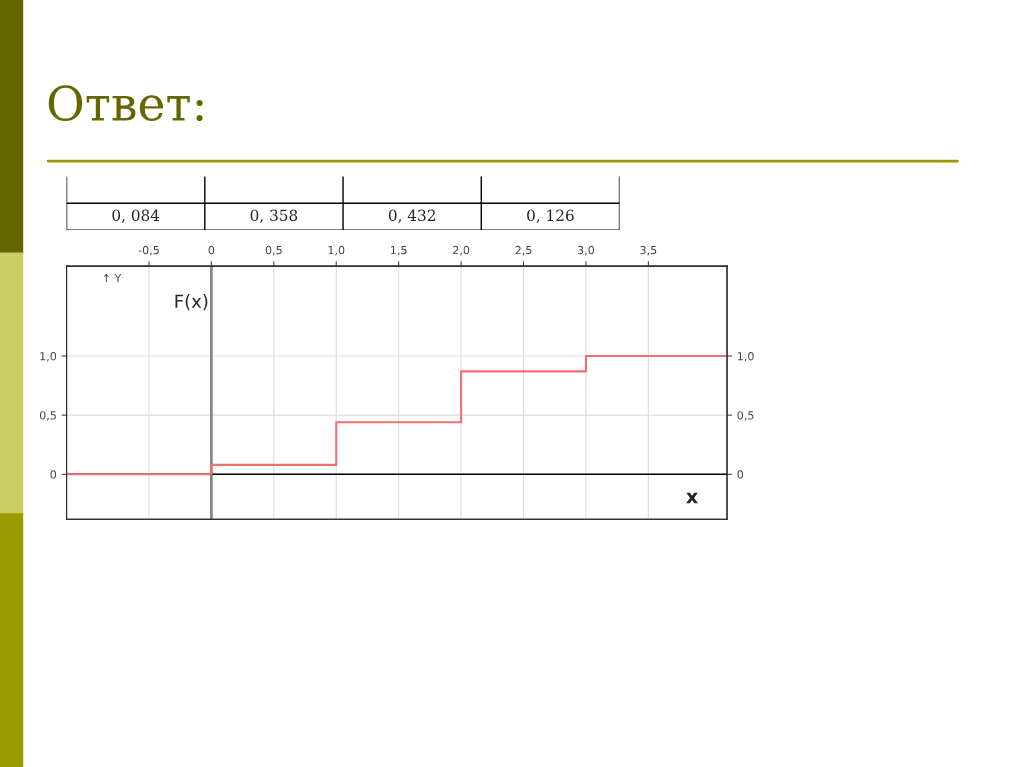 Image resolution: width=1024 pixels, height=767 pixels. What do you see at coordinates (461, 250) in the screenshot?
I see `x-tick-label: 2,0` at bounding box center [461, 250].